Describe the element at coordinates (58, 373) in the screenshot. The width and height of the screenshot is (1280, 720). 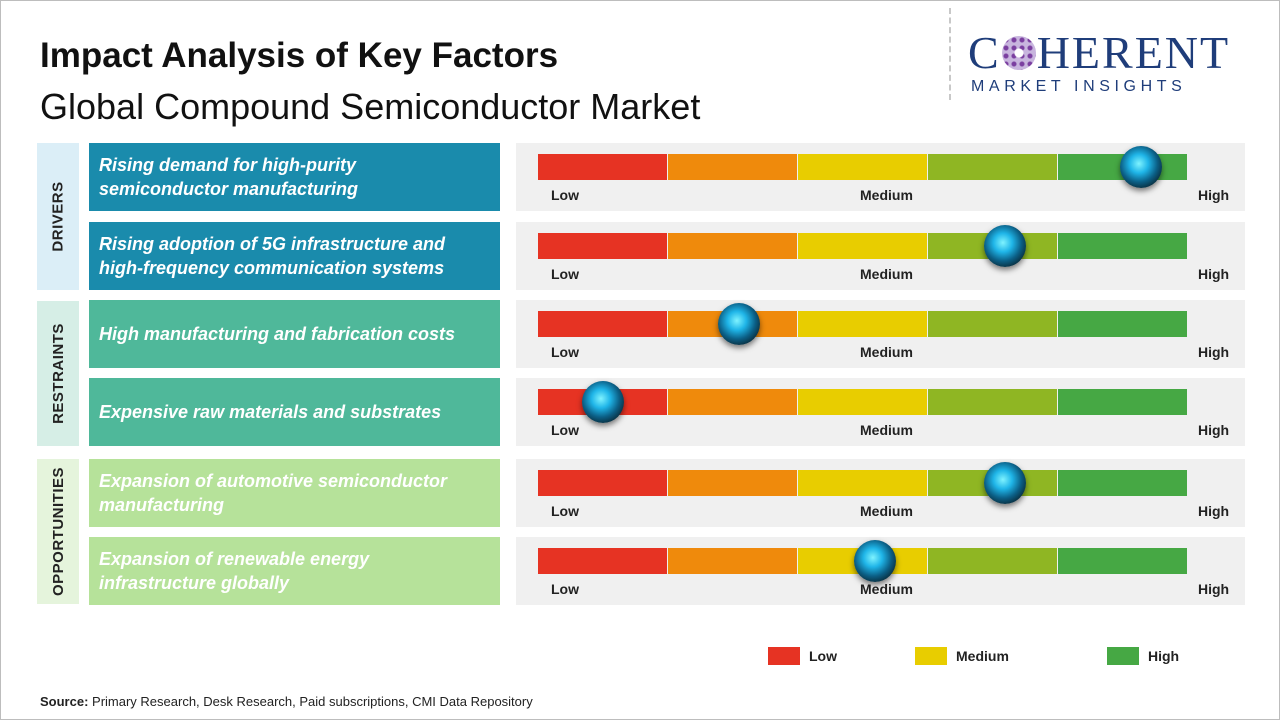
I see `category-label: RESTRAINTS` at that location.